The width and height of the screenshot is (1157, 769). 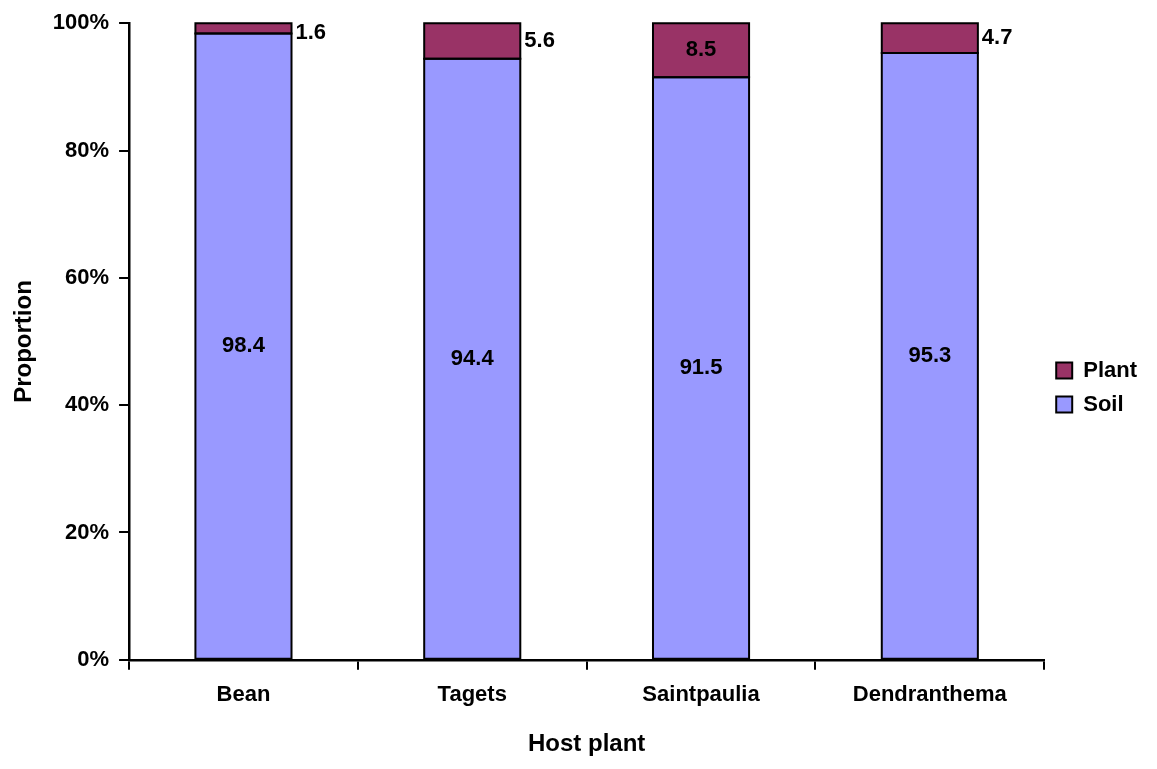 What do you see at coordinates (539, 40) in the screenshot?
I see `data-label: 5.6` at bounding box center [539, 40].